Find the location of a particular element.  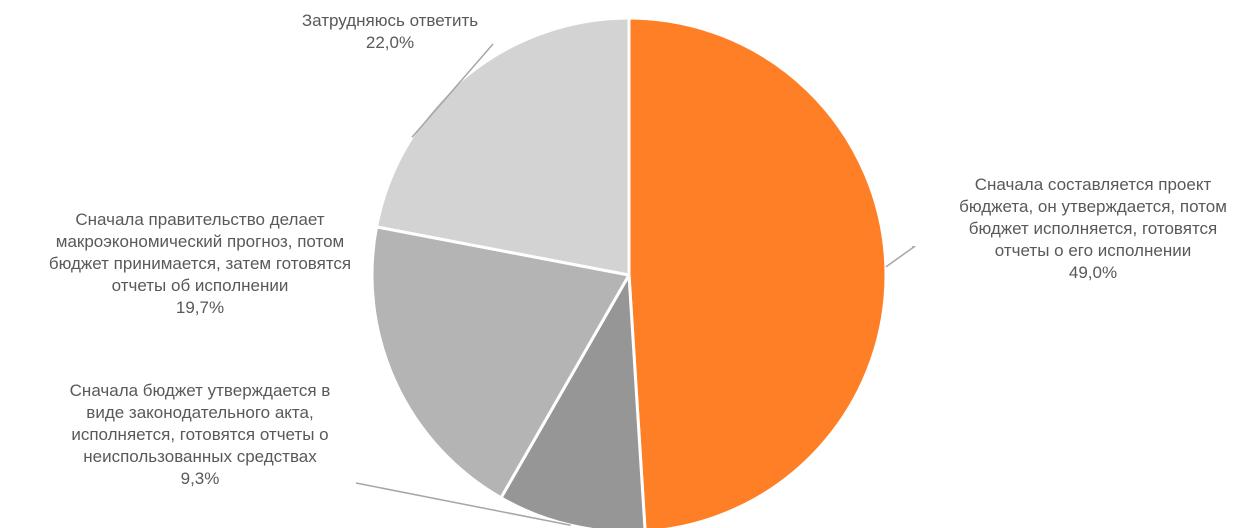

slice-label-hard-to-answer: Затрудняюсь ответить 22,0% is located at coordinates (390, 32).